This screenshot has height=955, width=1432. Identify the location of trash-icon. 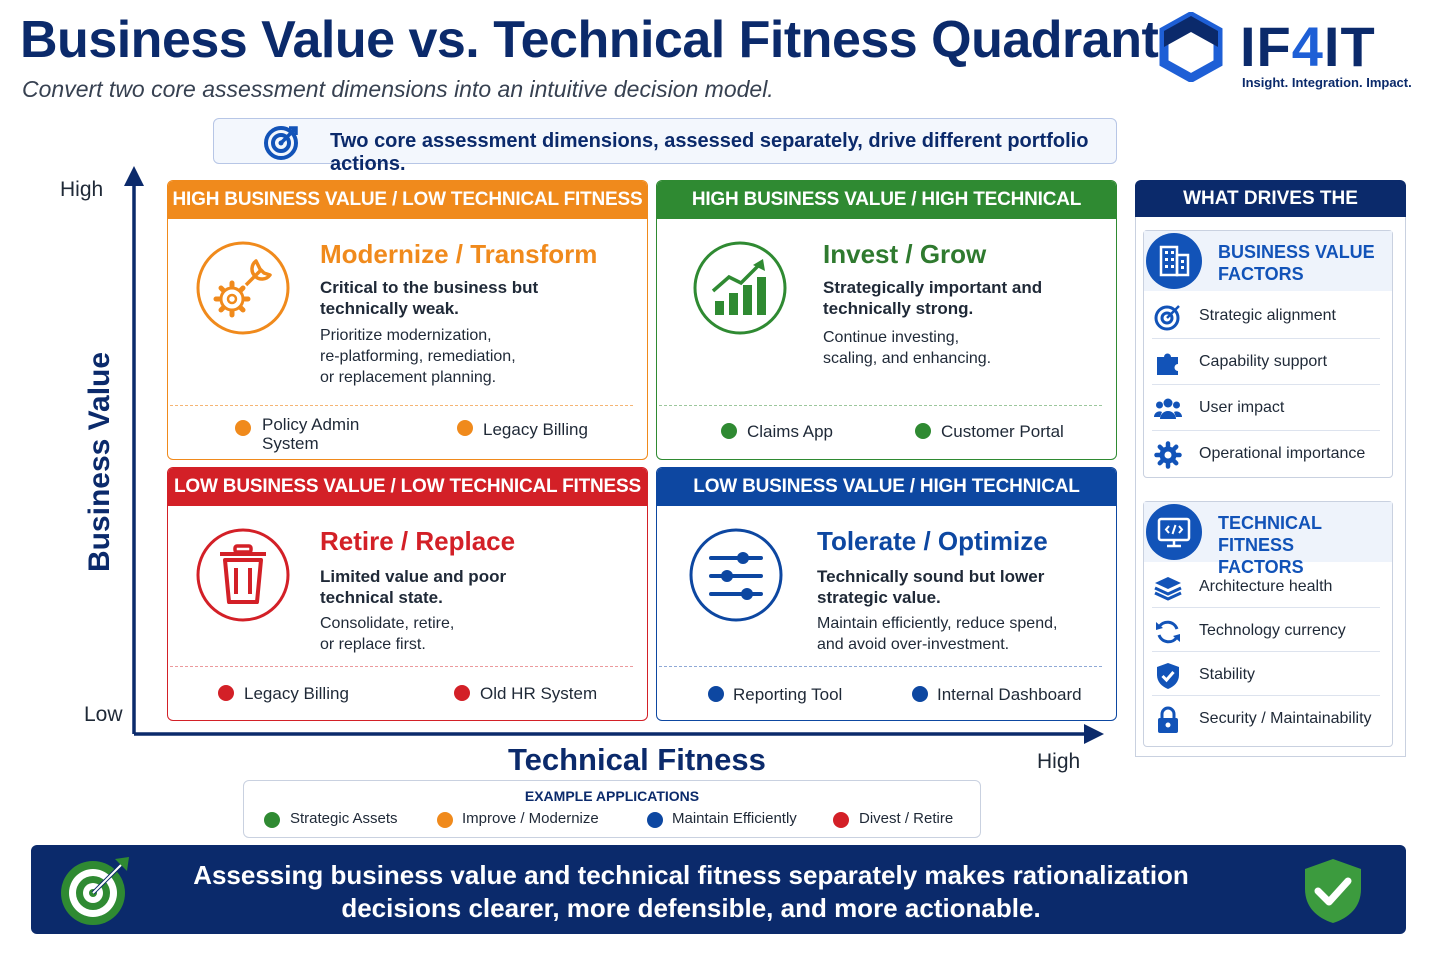
(243, 575).